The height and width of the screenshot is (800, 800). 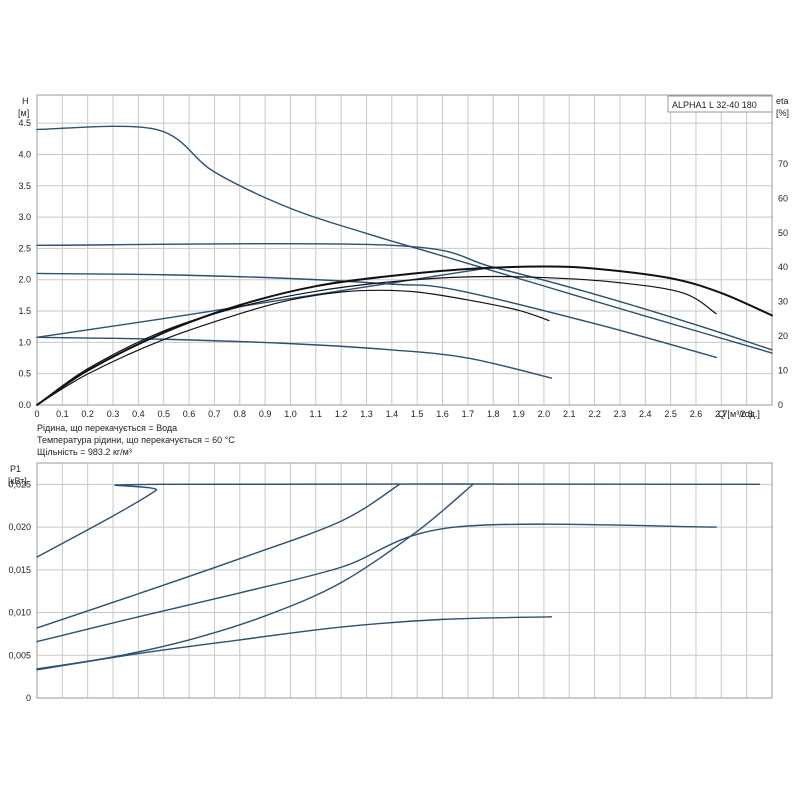 What do you see at coordinates (15, 469) in the screenshot?
I see `power-axis-label: P1` at bounding box center [15, 469].